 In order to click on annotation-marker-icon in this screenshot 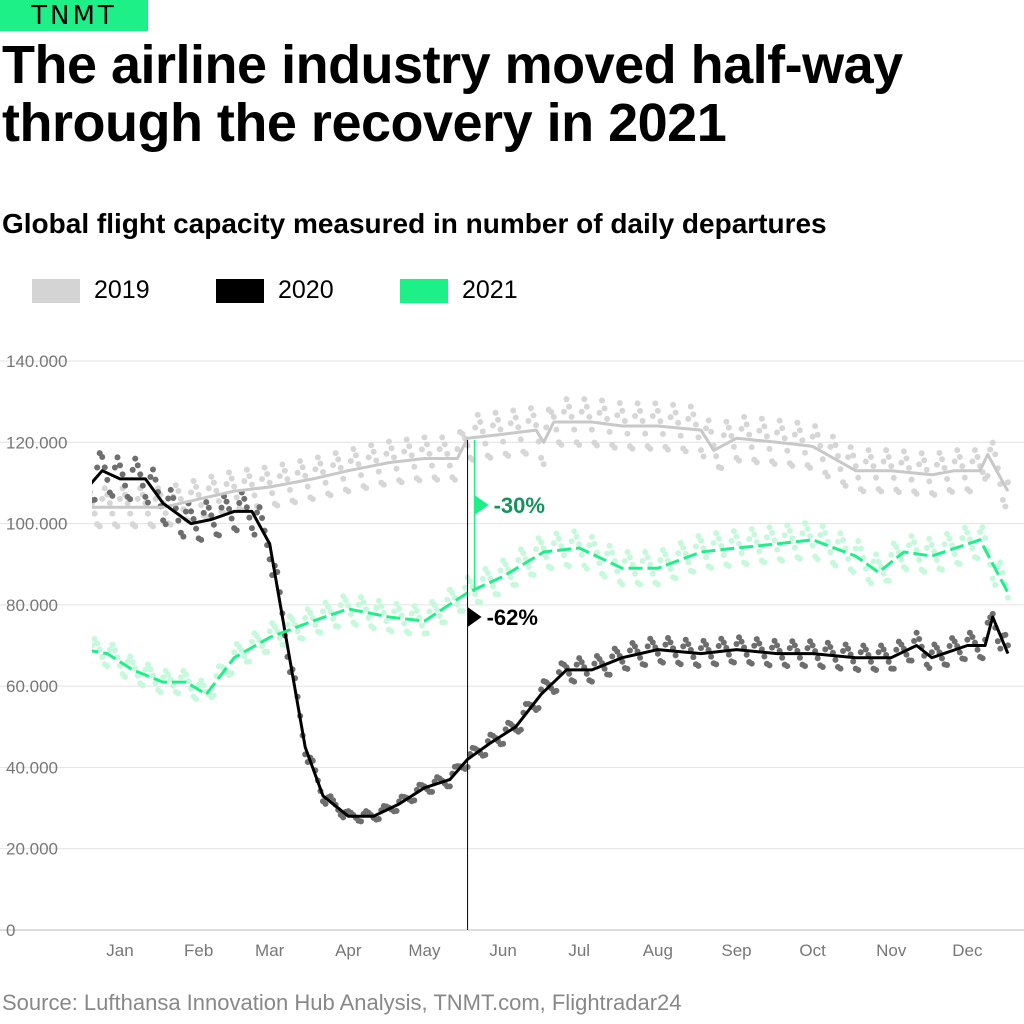, I will do `click(481, 505)`.